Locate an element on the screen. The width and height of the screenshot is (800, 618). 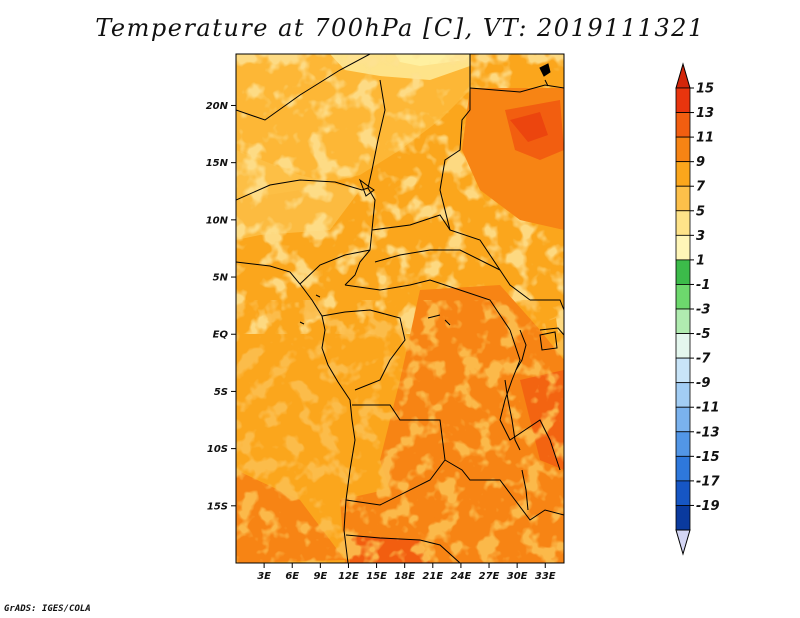
lon-tick-label: 27E is located at coordinates (489, 576).